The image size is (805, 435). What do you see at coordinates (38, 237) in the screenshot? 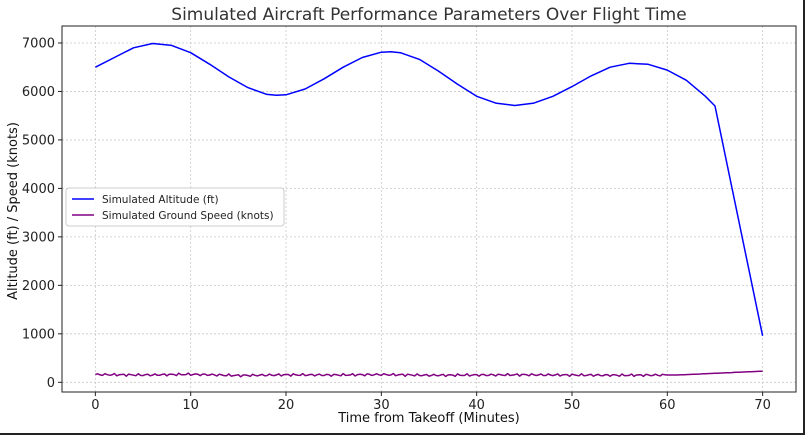
I see `y-tick-label: 3000` at bounding box center [38, 237].